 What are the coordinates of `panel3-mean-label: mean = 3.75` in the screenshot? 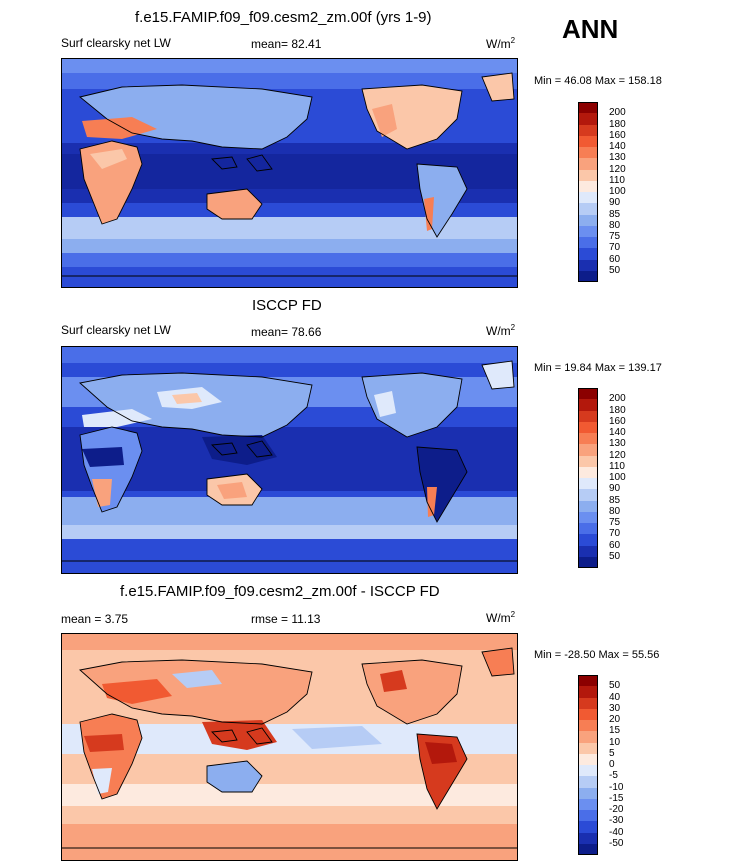 It's located at (95, 619).